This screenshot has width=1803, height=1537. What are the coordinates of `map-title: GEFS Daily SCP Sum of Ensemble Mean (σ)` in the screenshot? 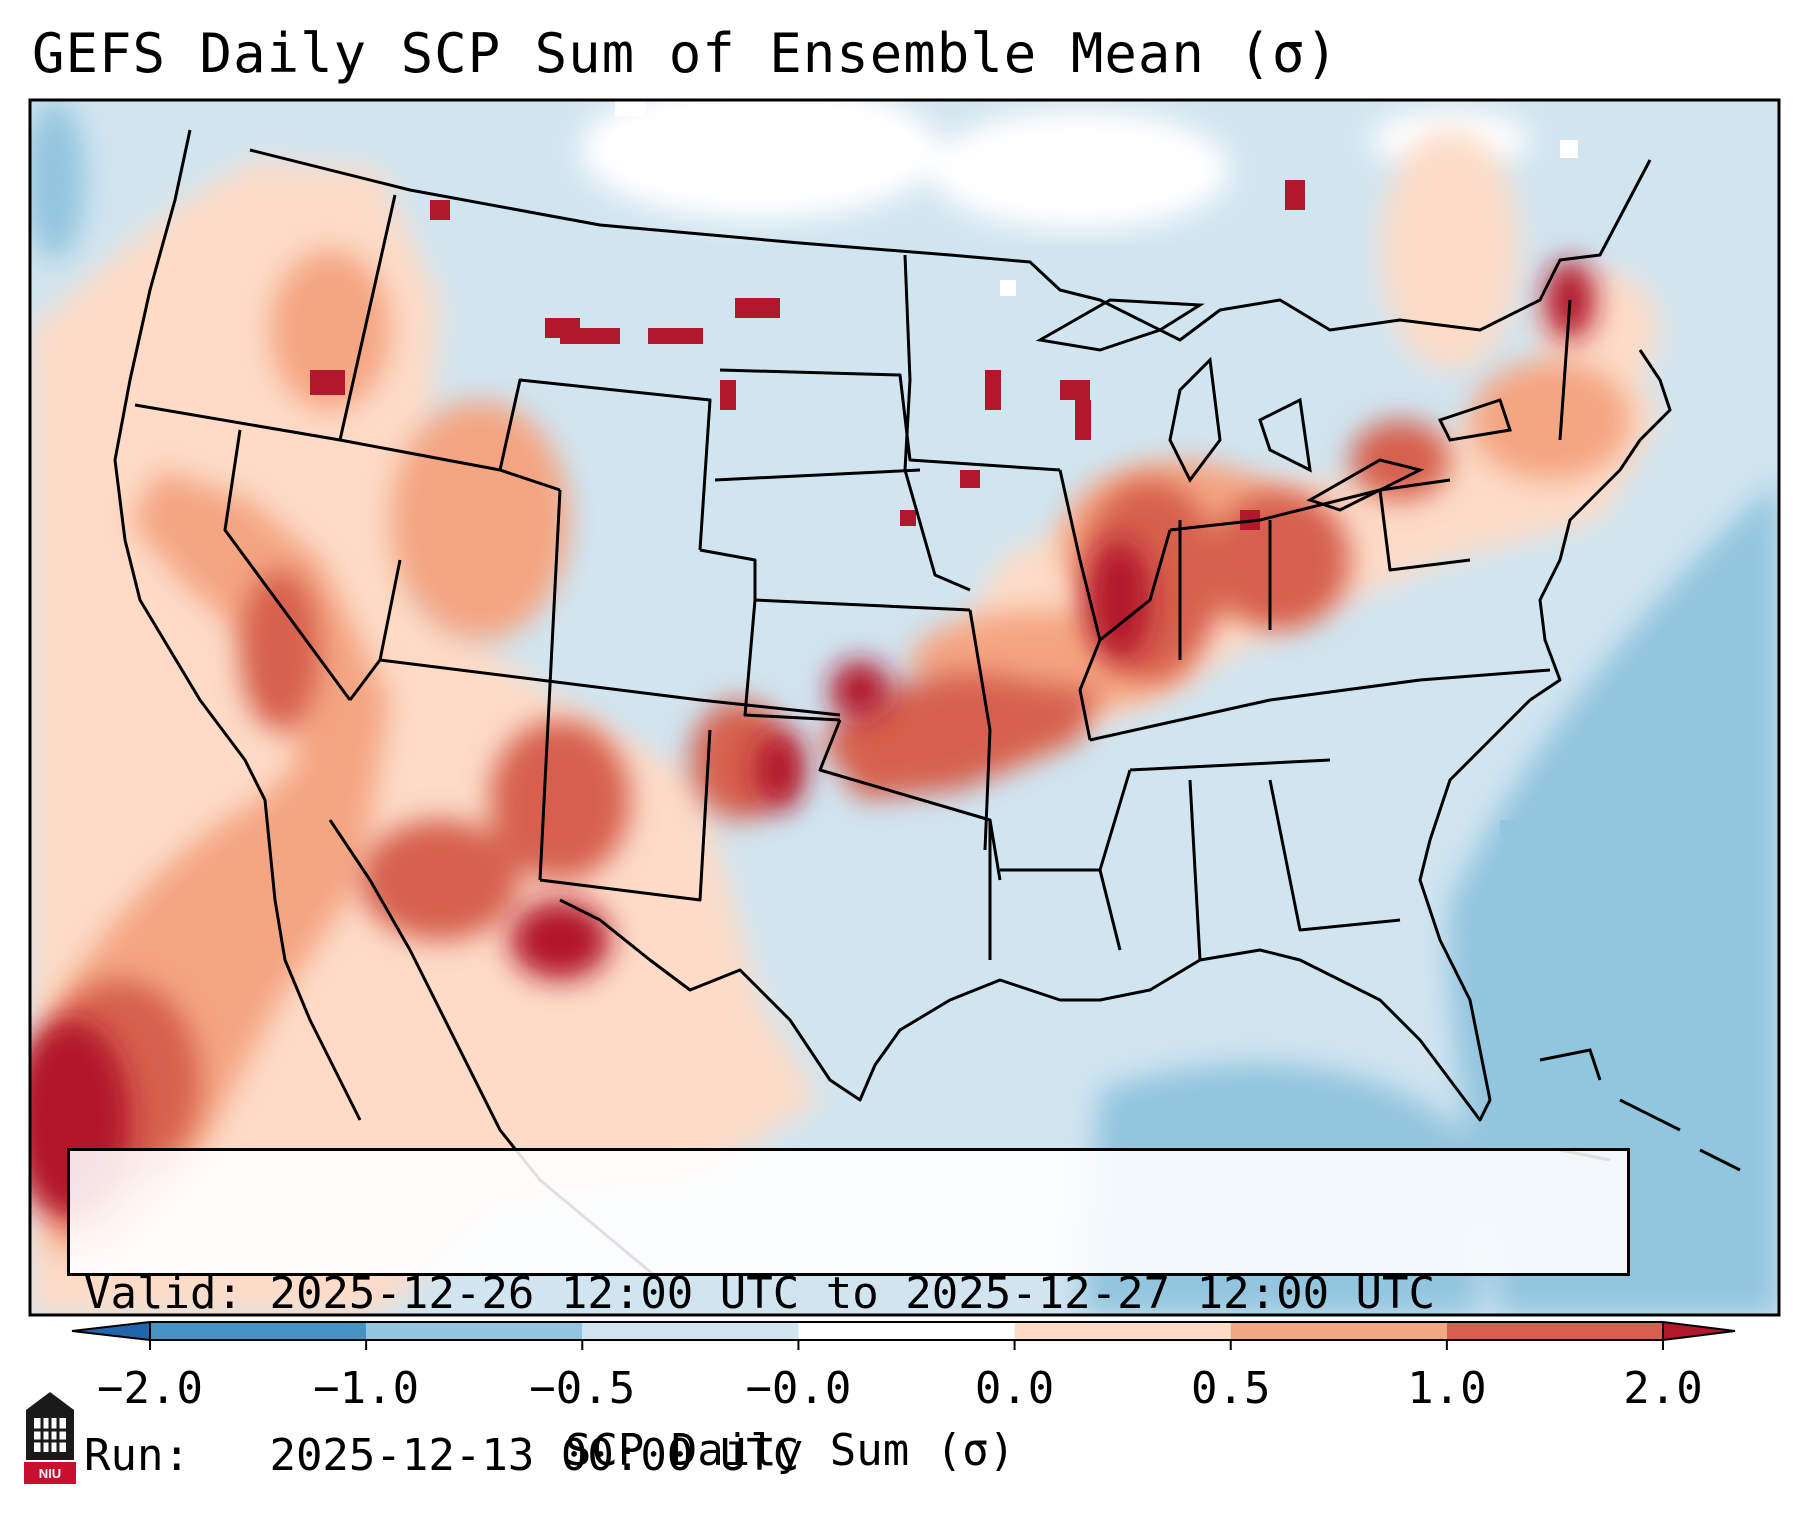 It's located at (685, 53).